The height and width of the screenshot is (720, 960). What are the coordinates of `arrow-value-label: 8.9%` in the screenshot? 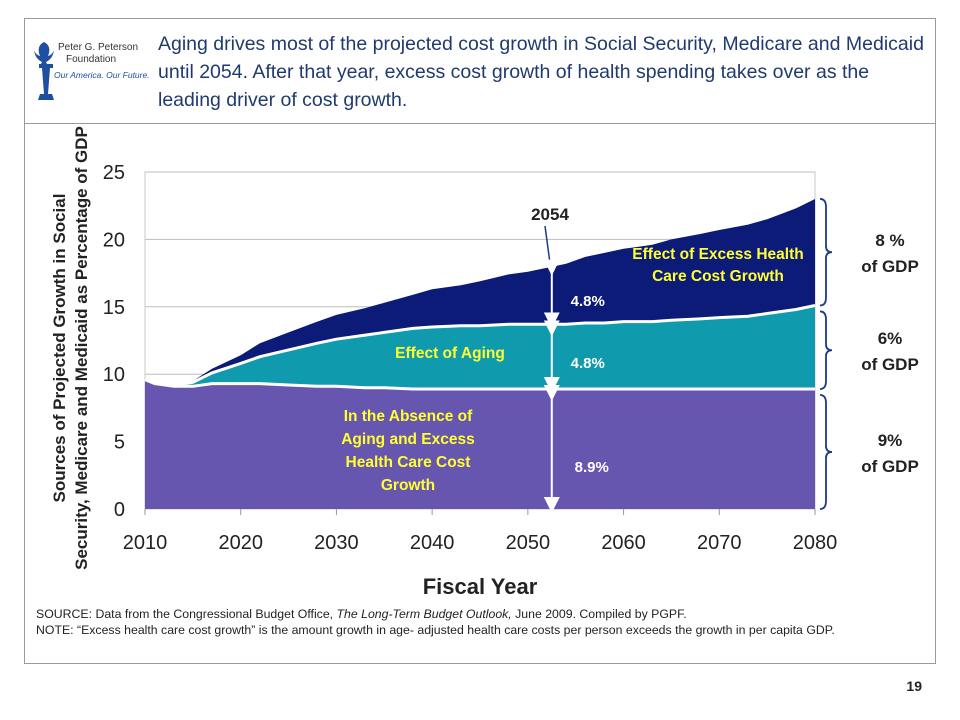 It's located at (592, 467).